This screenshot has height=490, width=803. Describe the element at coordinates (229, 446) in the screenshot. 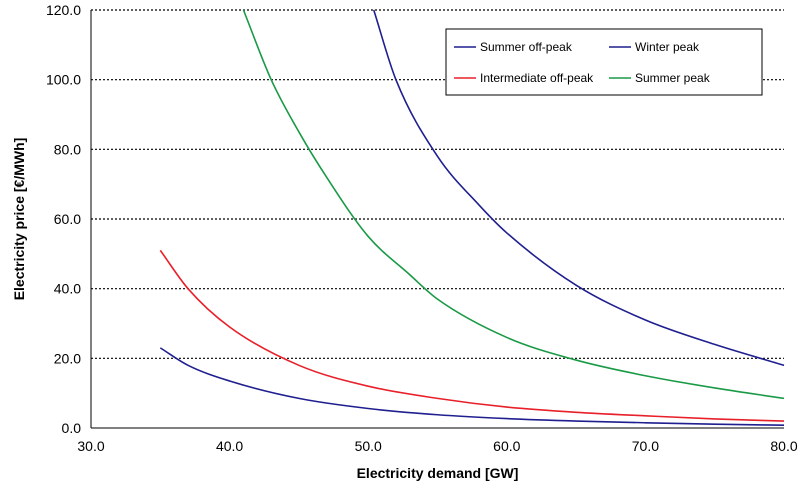

I see `x-tick-label: 40.0` at that location.